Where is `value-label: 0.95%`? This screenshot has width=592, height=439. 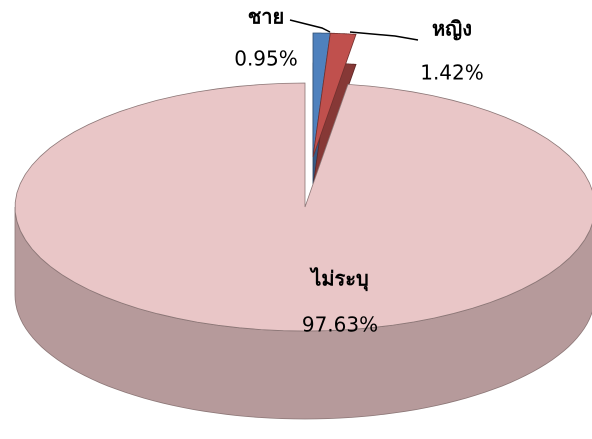
value-label: 0.95% is located at coordinates (266, 59).